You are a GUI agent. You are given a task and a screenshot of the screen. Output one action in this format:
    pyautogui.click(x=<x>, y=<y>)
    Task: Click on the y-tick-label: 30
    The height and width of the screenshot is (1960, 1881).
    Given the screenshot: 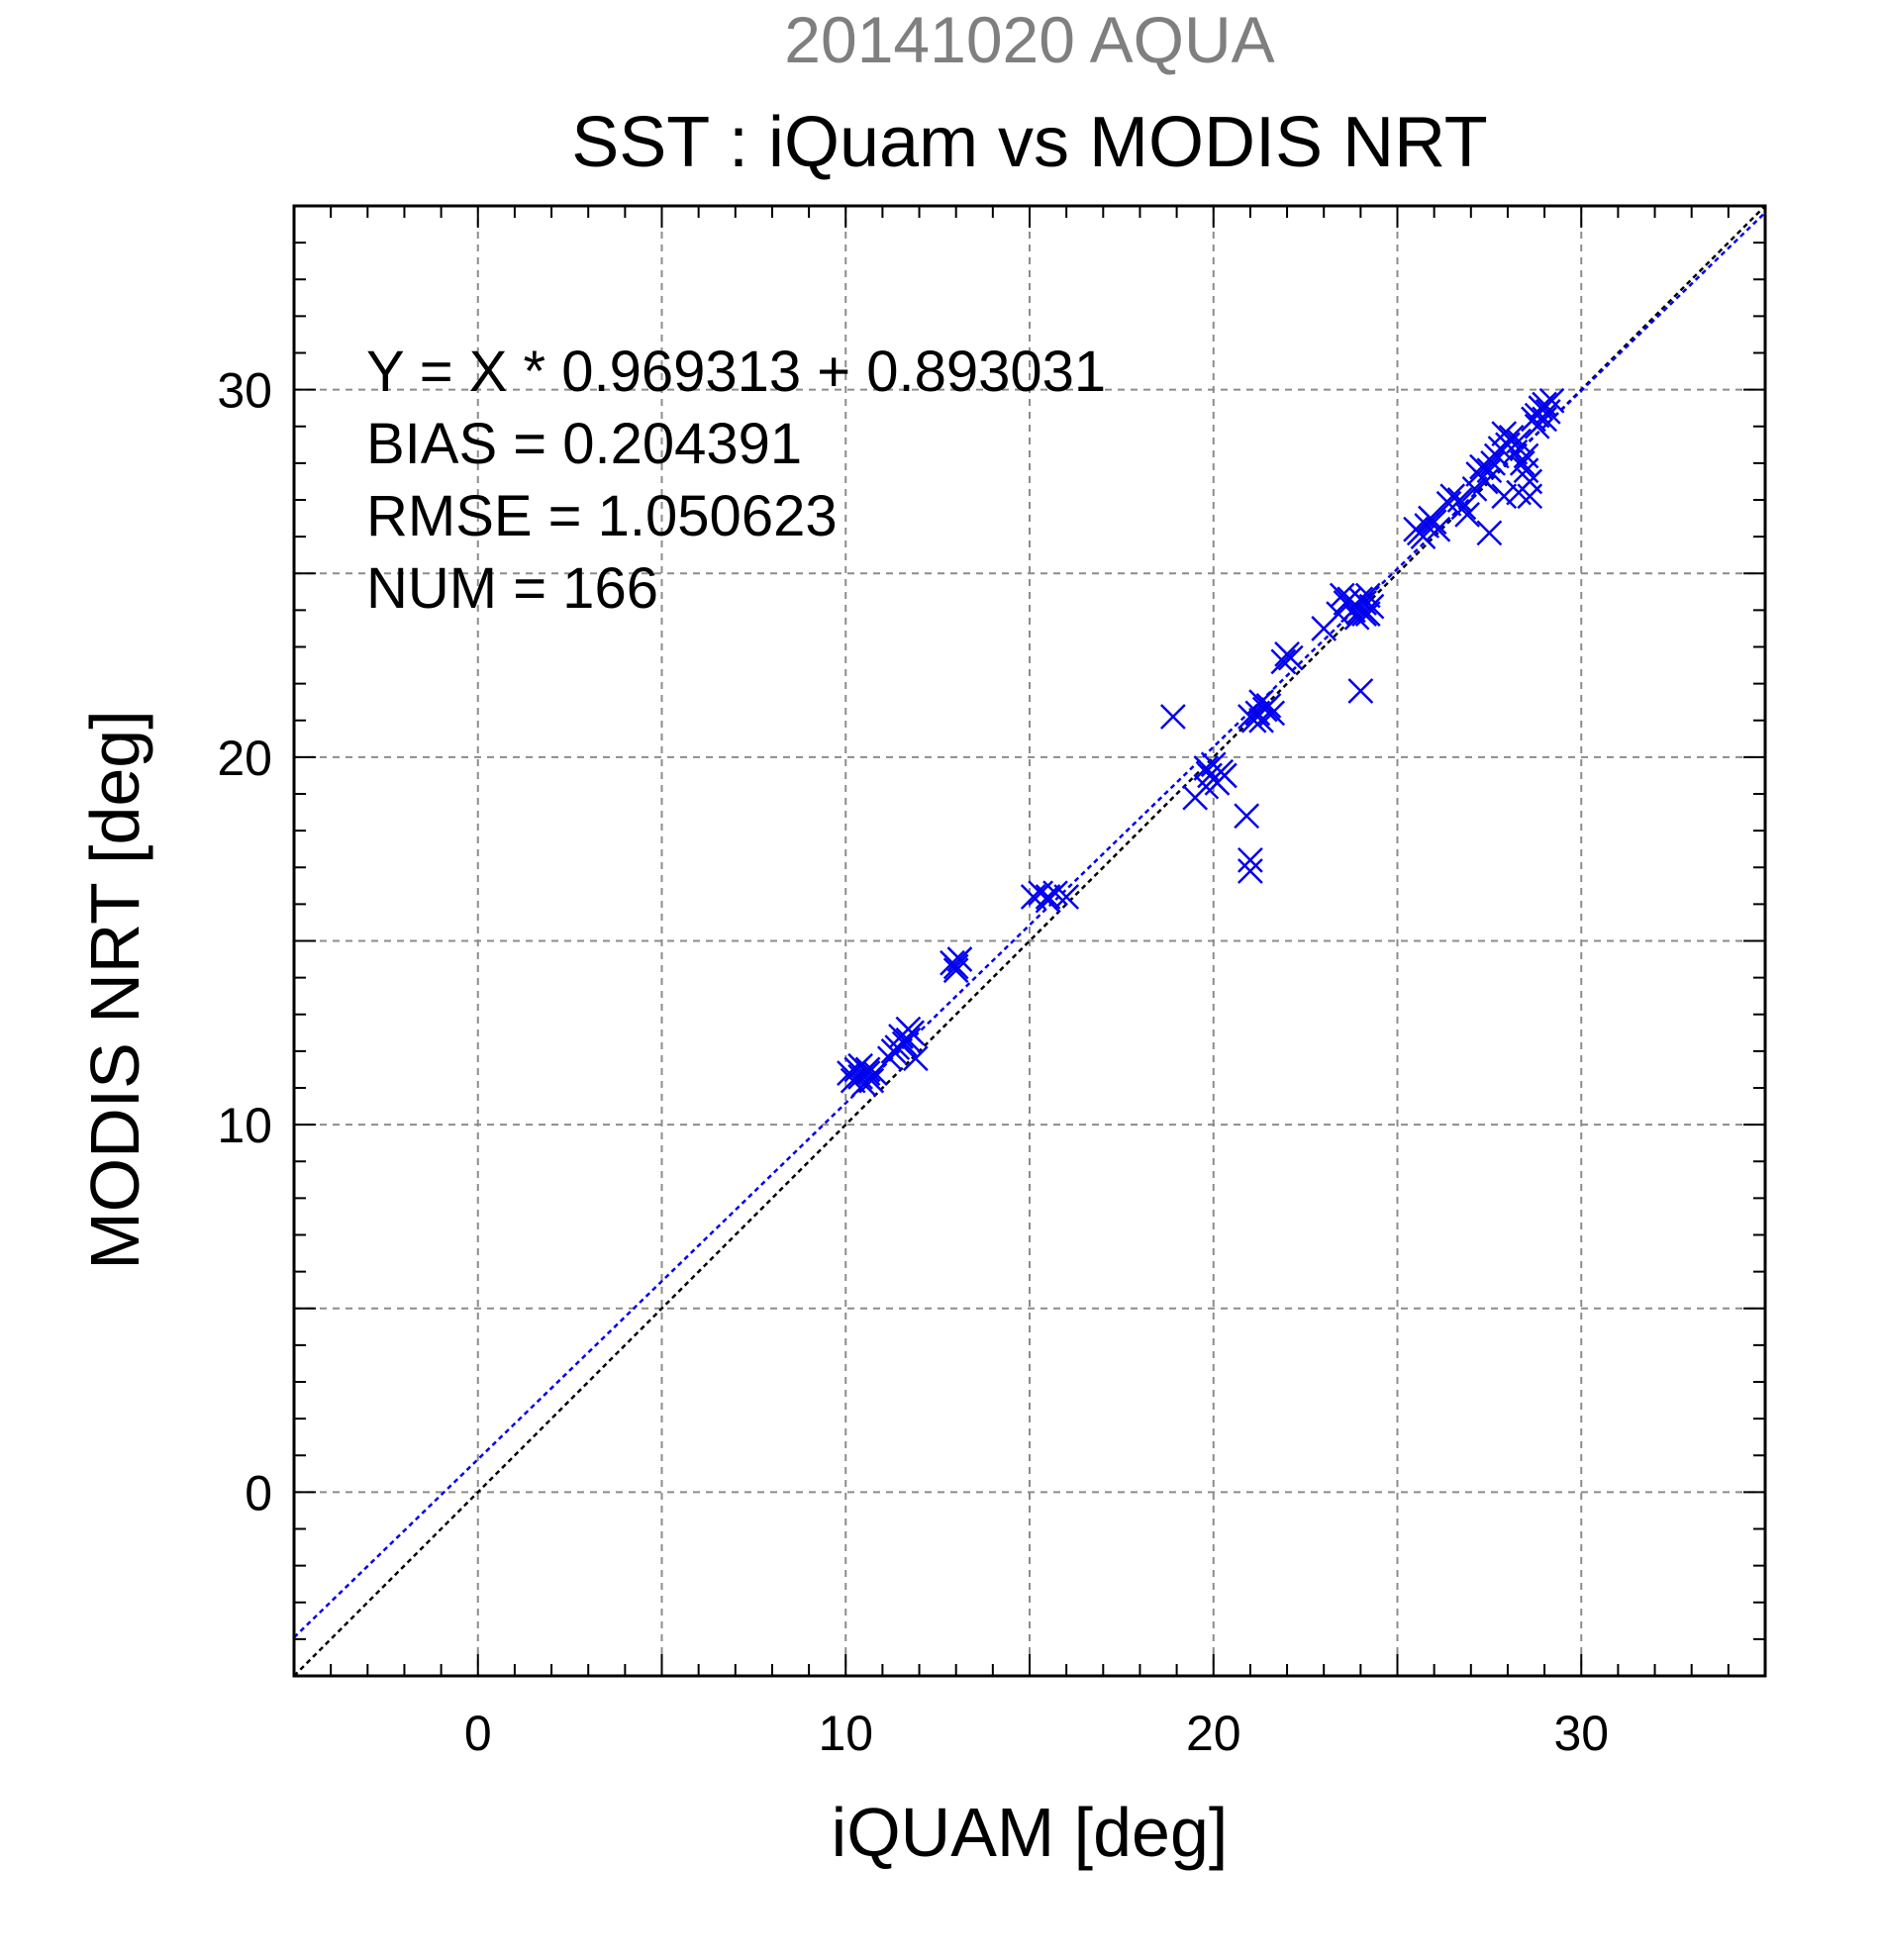 What is the action you would take?
    pyautogui.click(x=245, y=391)
    